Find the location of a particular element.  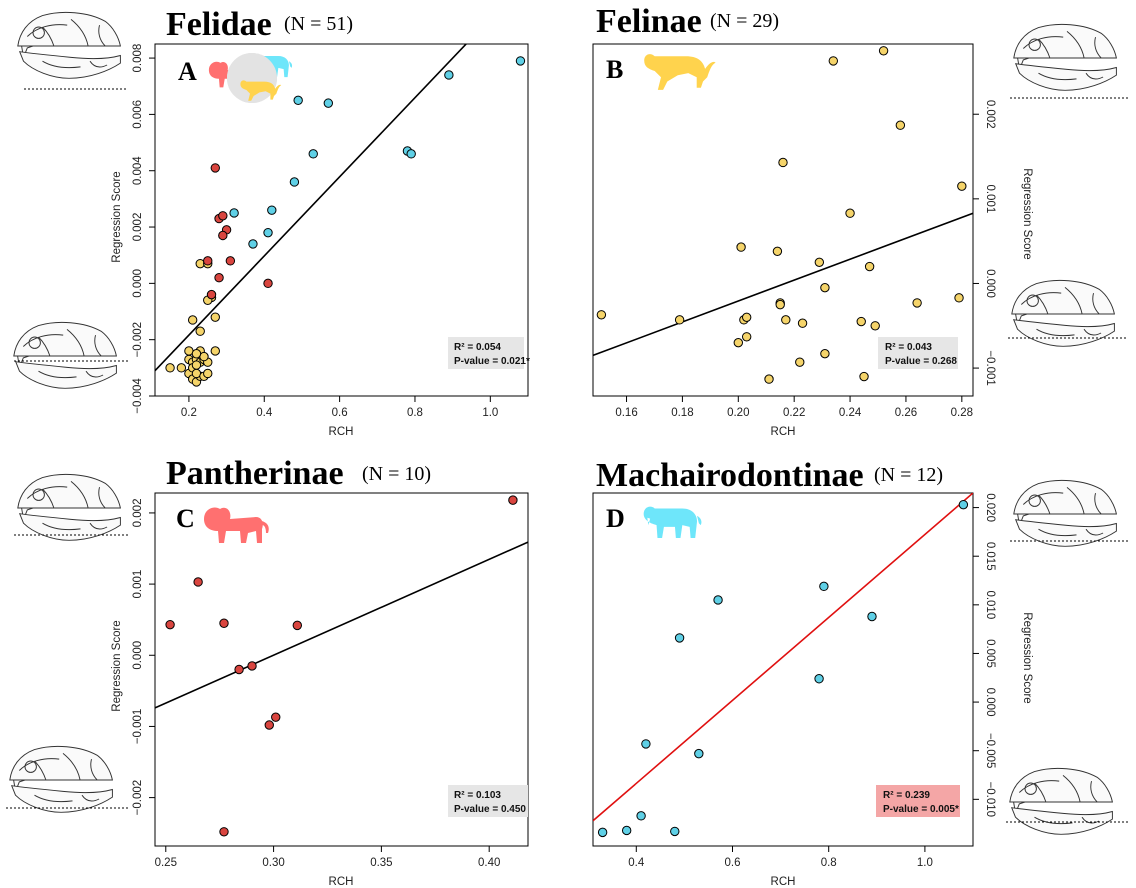

y-tick-label: 0.006 is located at coordinates (138, 114).